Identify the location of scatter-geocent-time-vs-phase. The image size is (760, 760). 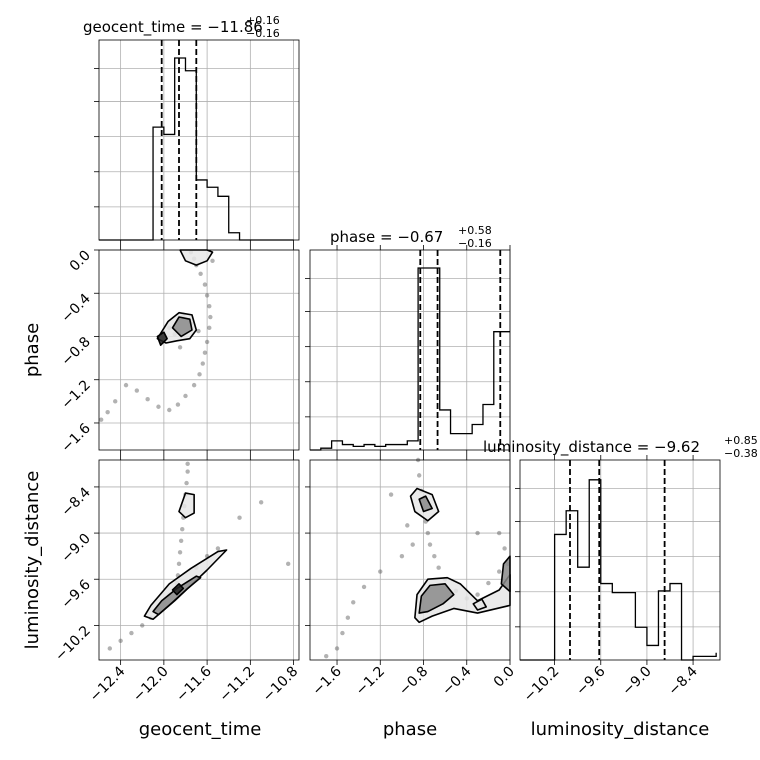
(197, 350).